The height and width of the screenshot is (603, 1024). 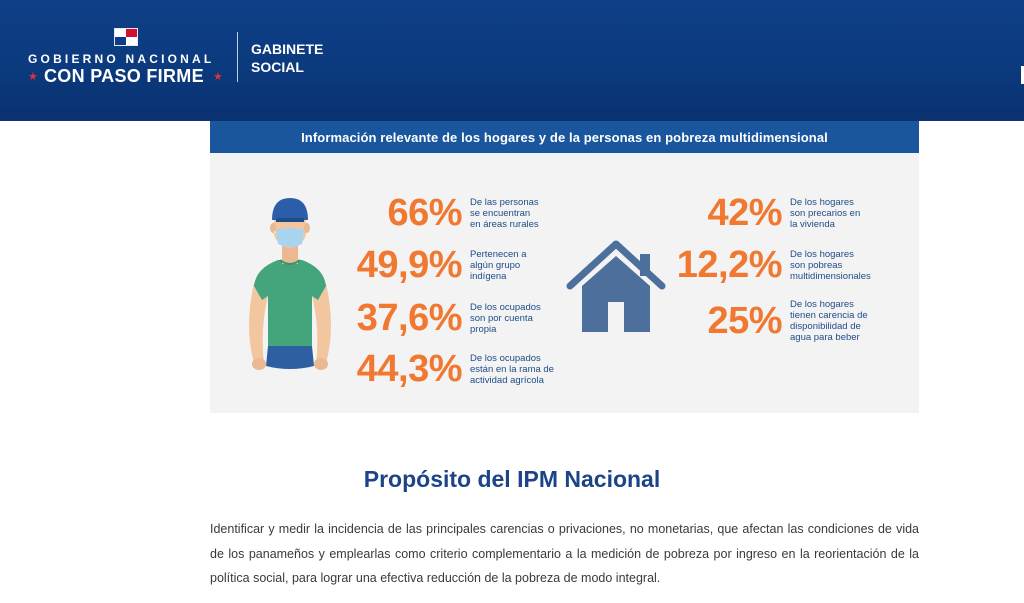 I want to click on person-with-mask-icon, so click(x=290, y=284).